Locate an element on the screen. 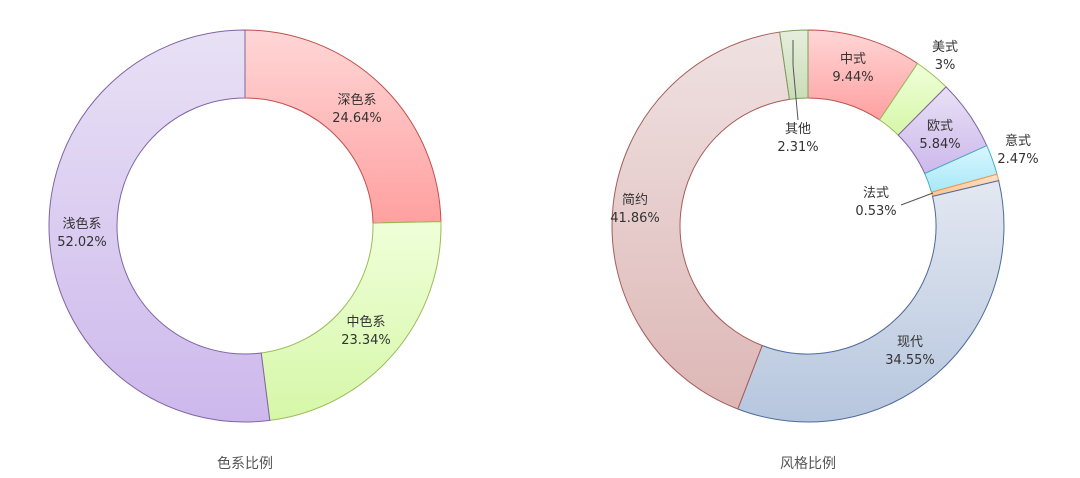 The image size is (1080, 478). donut-2-value-label: 2.47% is located at coordinates (1017, 159).